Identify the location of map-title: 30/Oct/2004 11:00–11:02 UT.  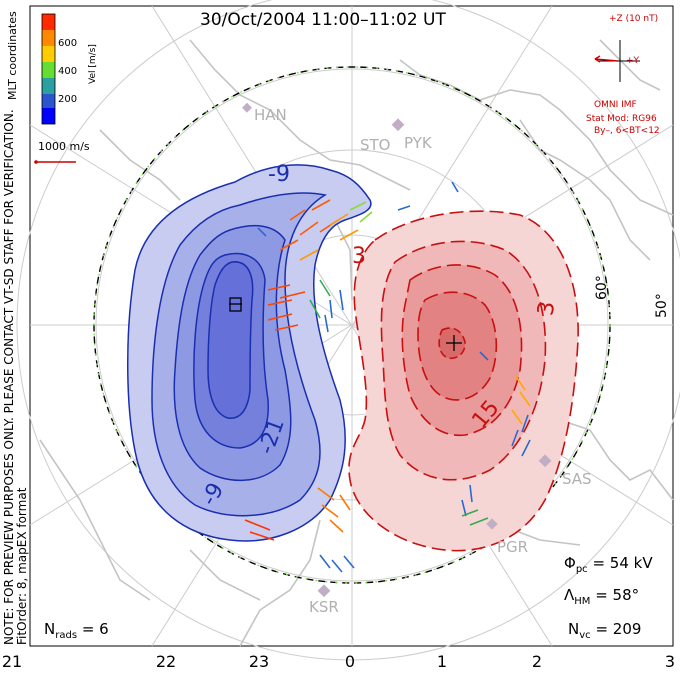
(323, 20).